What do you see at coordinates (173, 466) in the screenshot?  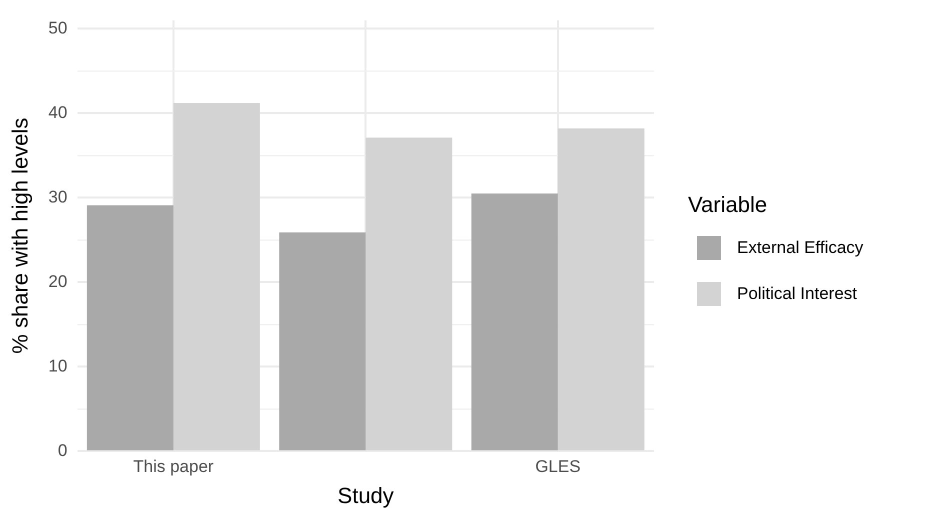 I see `x-tick-label: This paper` at bounding box center [173, 466].